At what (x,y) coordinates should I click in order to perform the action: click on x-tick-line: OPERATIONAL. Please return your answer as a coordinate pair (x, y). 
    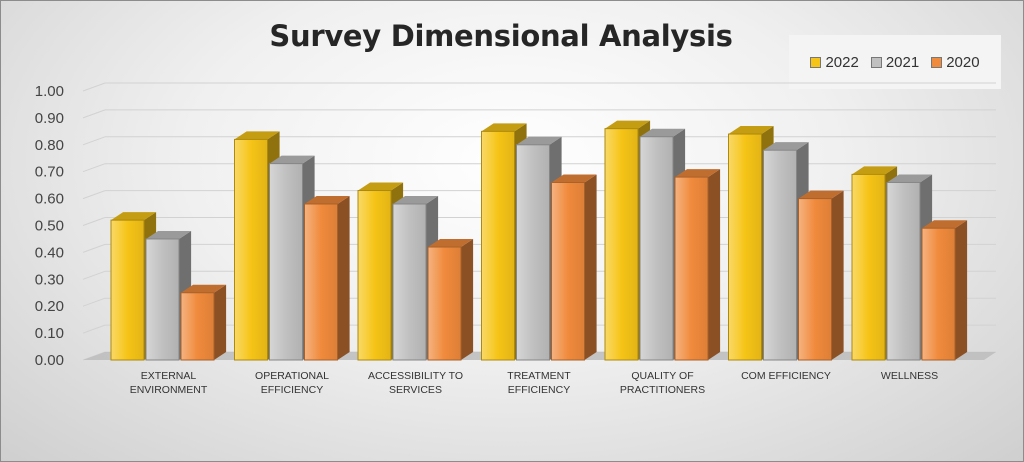
    Looking at the image, I should click on (292, 376).